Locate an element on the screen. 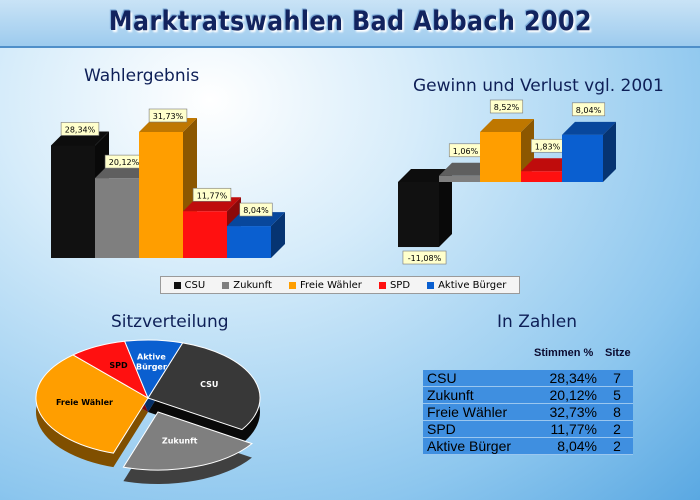 This screenshot has height=500, width=700. bar-change-aktive-buerger is located at coordinates (589, 151).